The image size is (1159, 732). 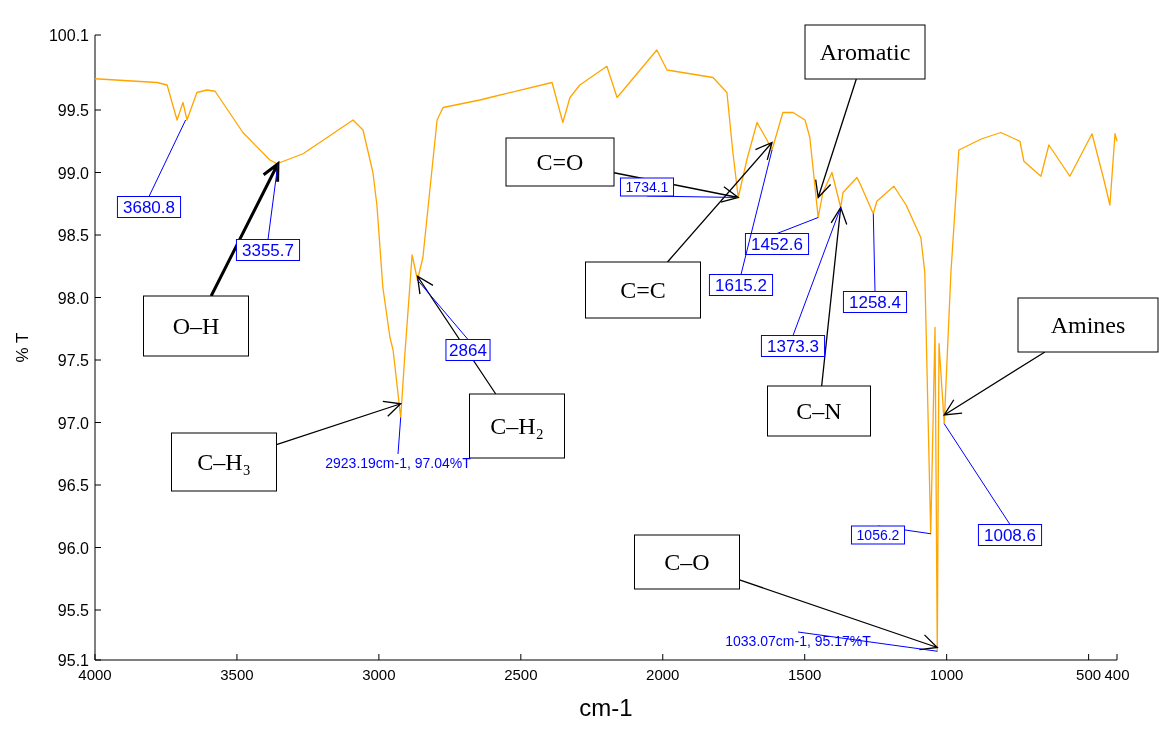 I want to click on annotation: 2923.19cm-1, 97.04%T, so click(x=398, y=463).